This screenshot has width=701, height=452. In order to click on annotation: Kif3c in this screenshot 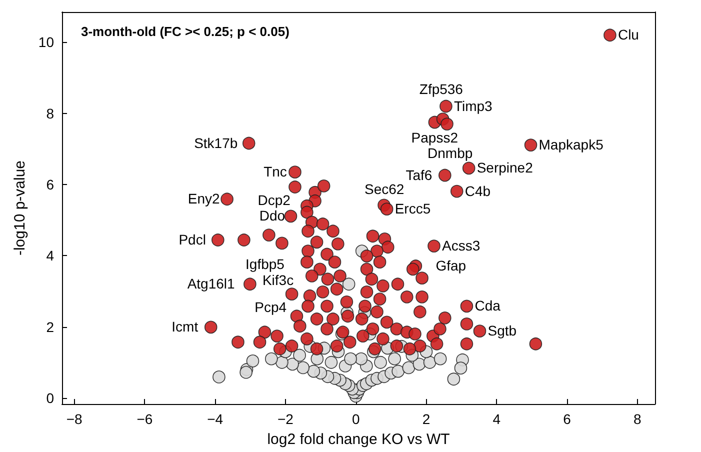, I will do `click(278, 280)`.